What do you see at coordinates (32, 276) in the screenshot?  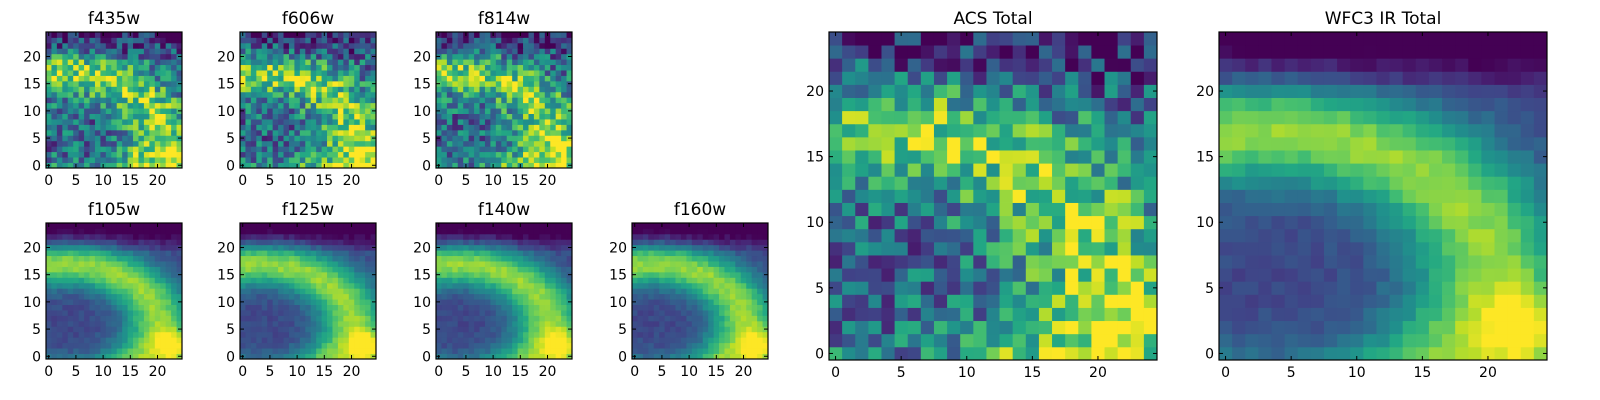 I see `y-tick-label: 15` at bounding box center [32, 276].